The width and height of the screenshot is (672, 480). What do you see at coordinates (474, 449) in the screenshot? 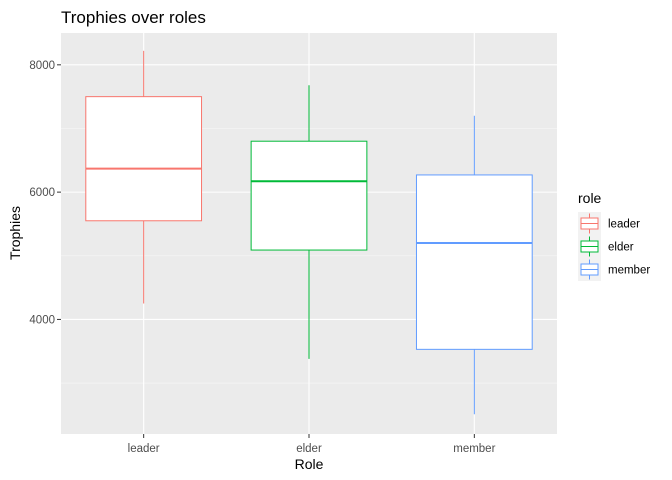
I see `x-tick-label: member` at bounding box center [474, 449].